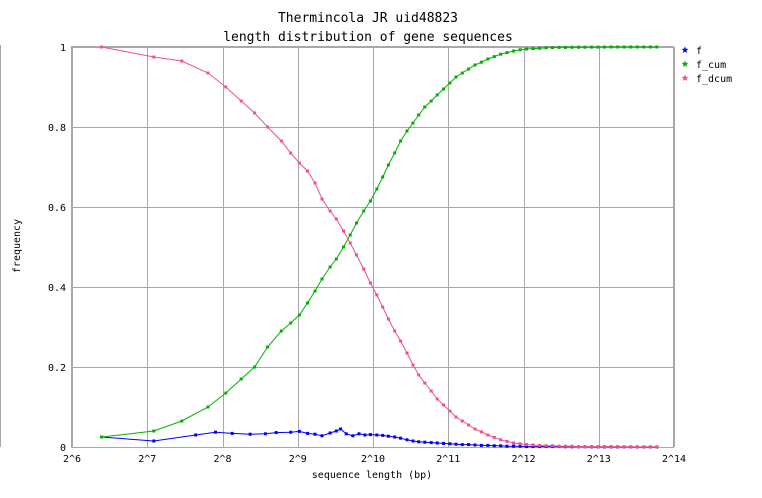  I want to click on y-axis-label: frequency, so click(17, 246).